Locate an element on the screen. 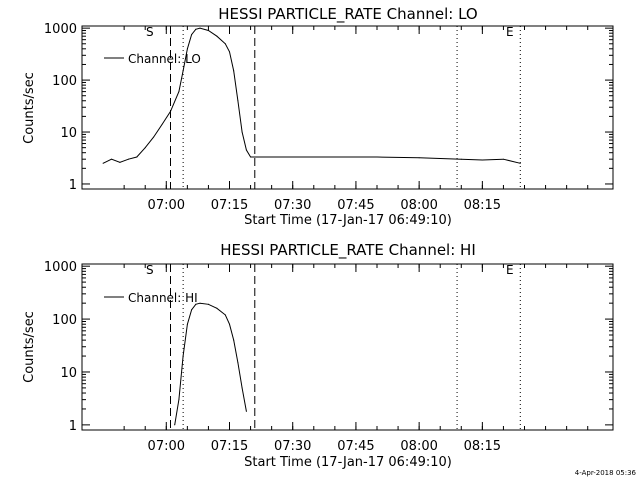  legend-entry: Channel: HI is located at coordinates (163, 298).